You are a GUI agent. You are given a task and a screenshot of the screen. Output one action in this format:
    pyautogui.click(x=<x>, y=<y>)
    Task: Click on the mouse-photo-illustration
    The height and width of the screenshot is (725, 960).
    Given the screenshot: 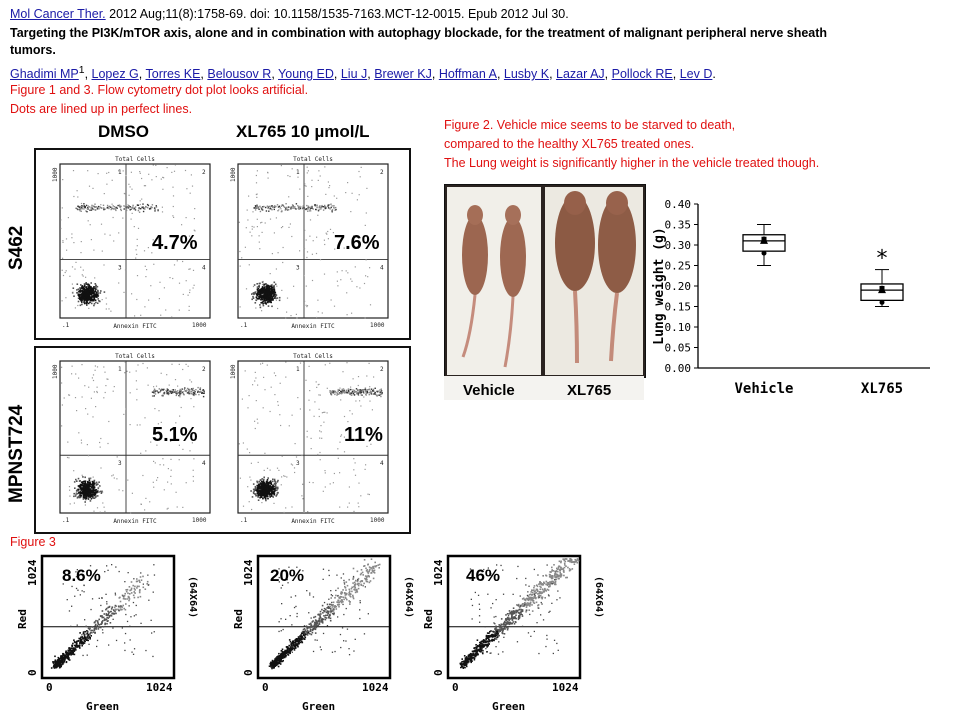 What is the action you would take?
    pyautogui.click(x=545, y=281)
    